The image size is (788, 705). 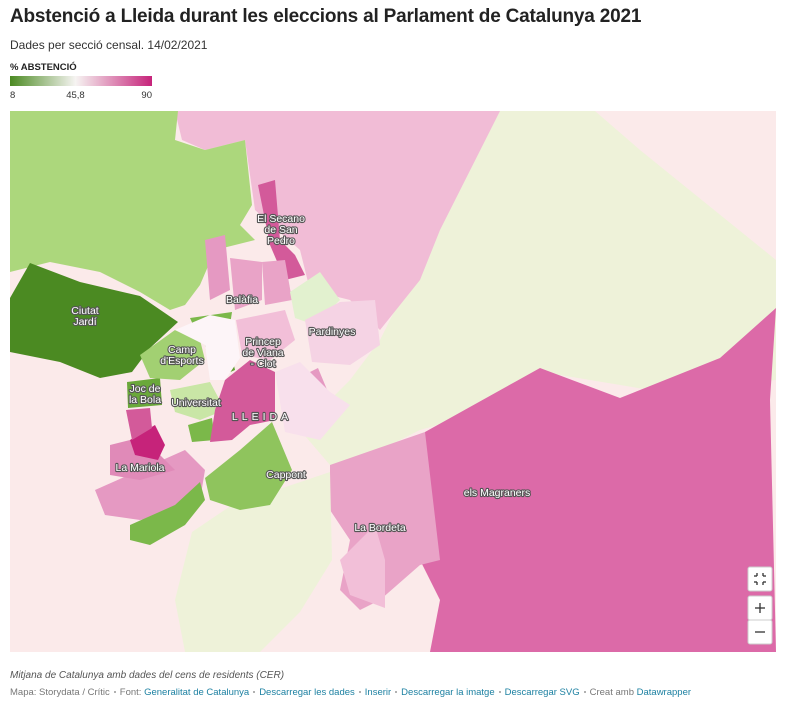 What do you see at coordinates (139, 468) in the screenshot?
I see `map-label: La Mariola` at bounding box center [139, 468].